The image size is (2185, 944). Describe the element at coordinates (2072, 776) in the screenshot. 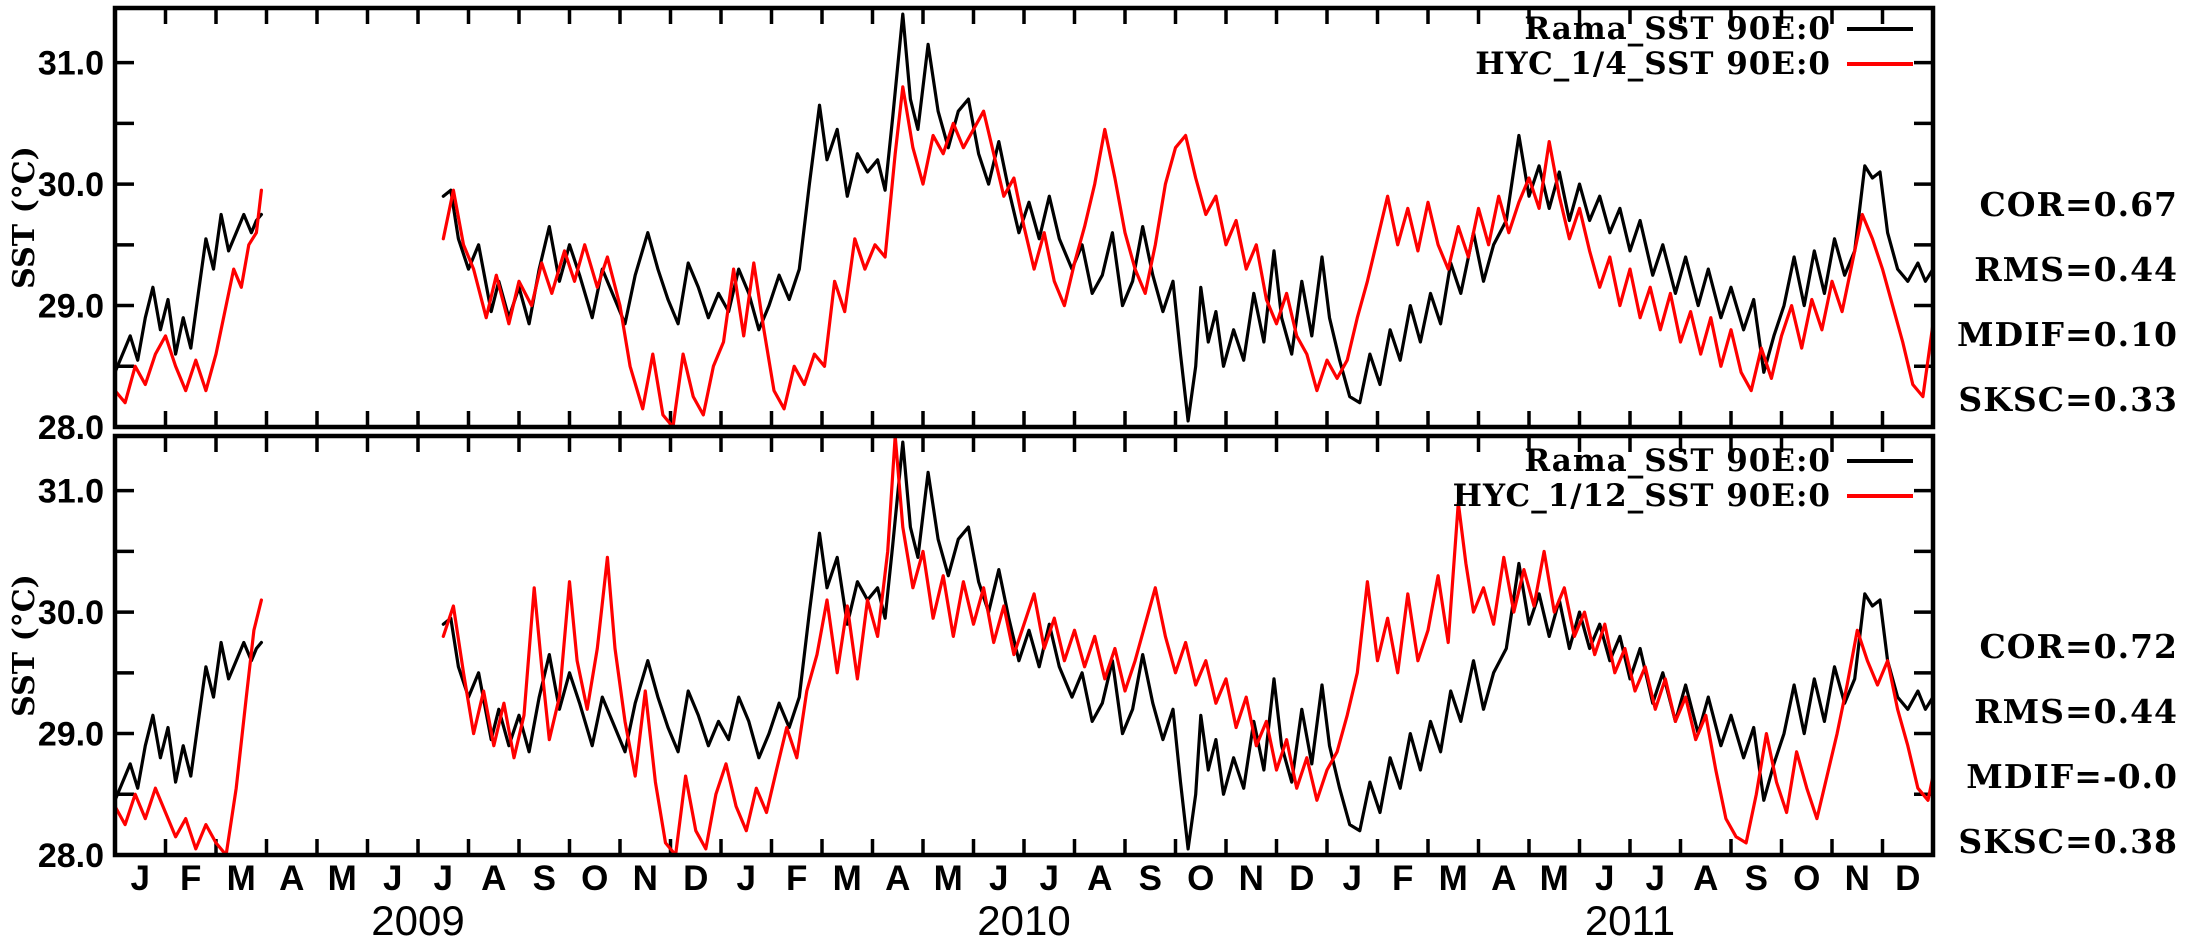

I see `stat-mdif: MDIF=-0.0` at that location.